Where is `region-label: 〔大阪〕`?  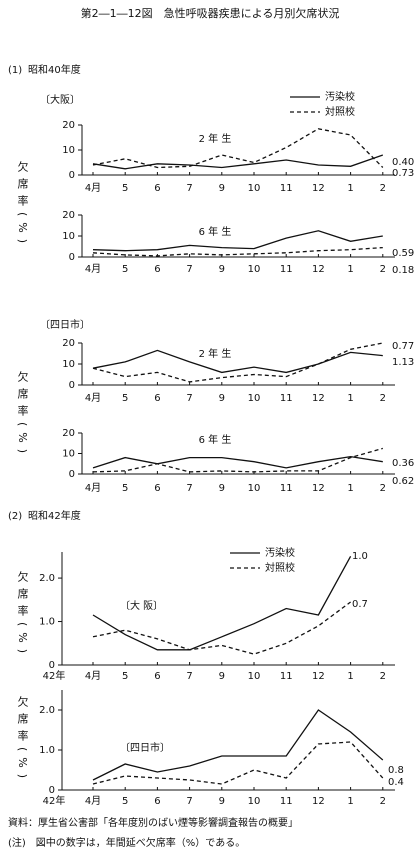
region-label: 〔大阪〕 is located at coordinates (60, 99).